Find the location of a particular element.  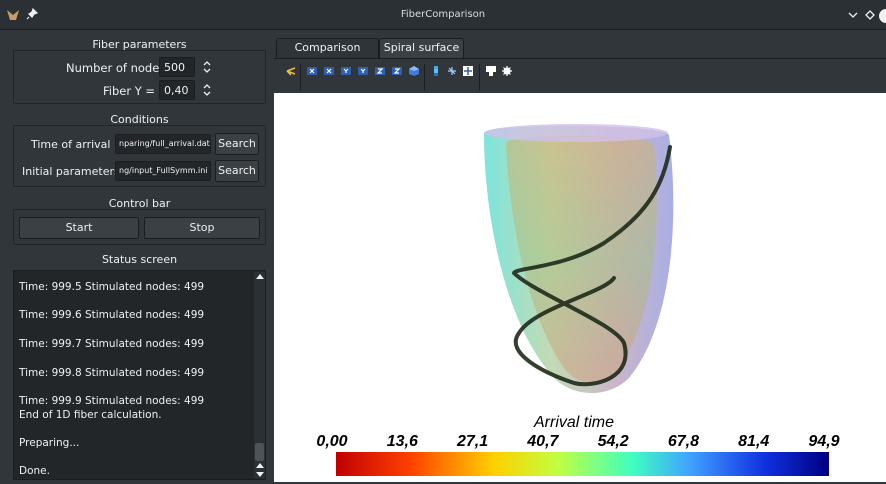

title-bar: FiberComparison is located at coordinates (443, 15).